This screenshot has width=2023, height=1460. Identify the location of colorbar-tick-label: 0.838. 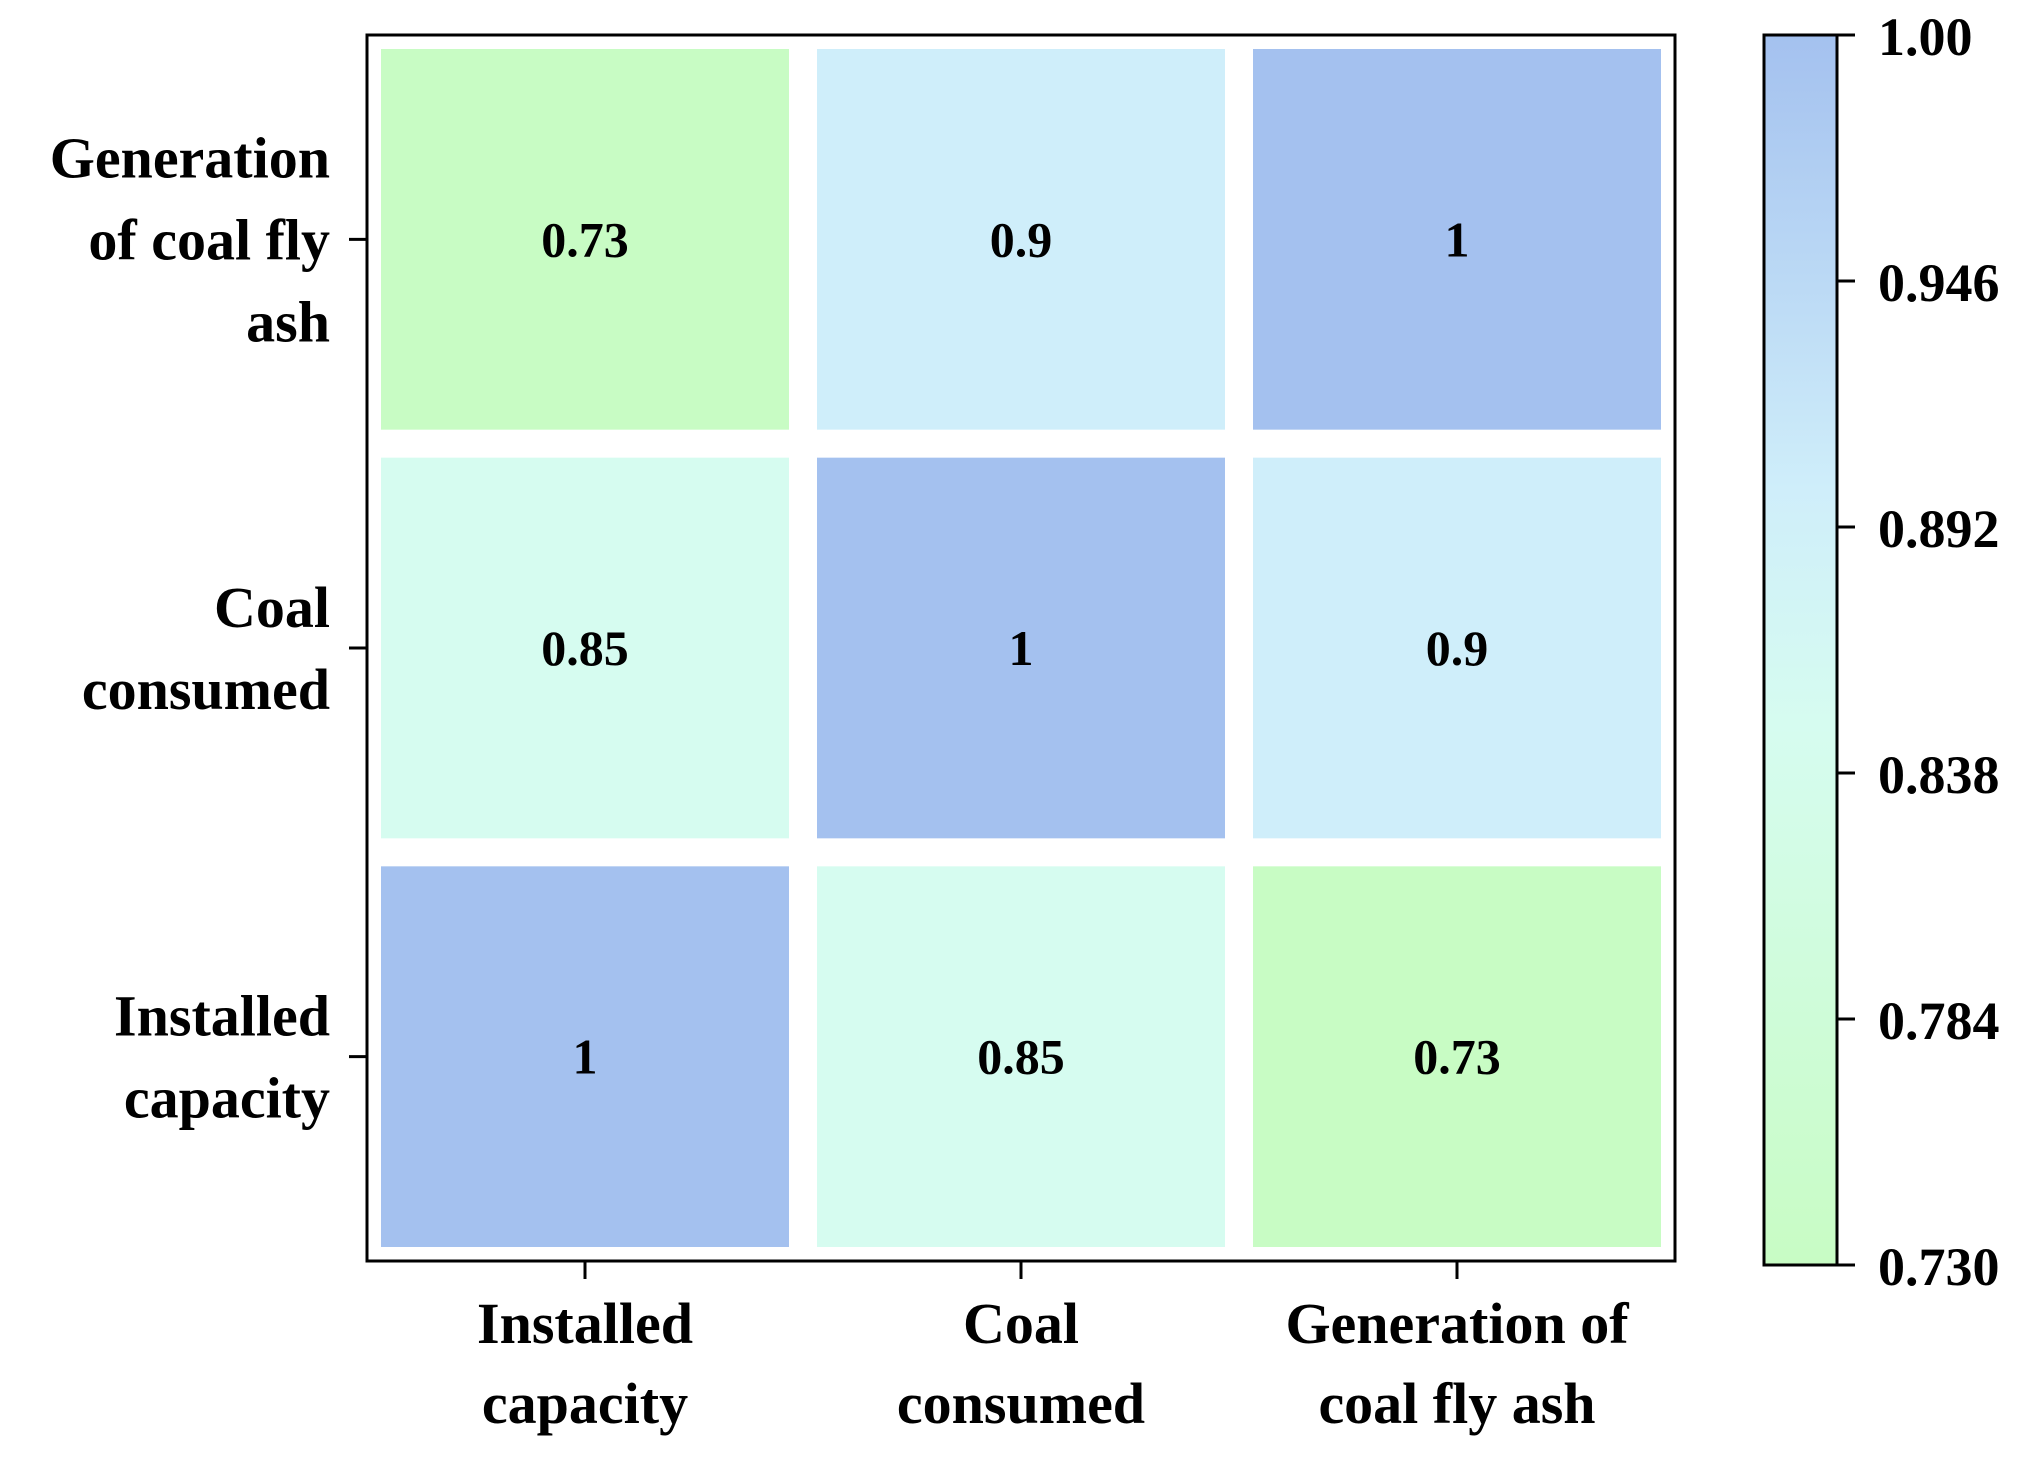
(1939, 775).